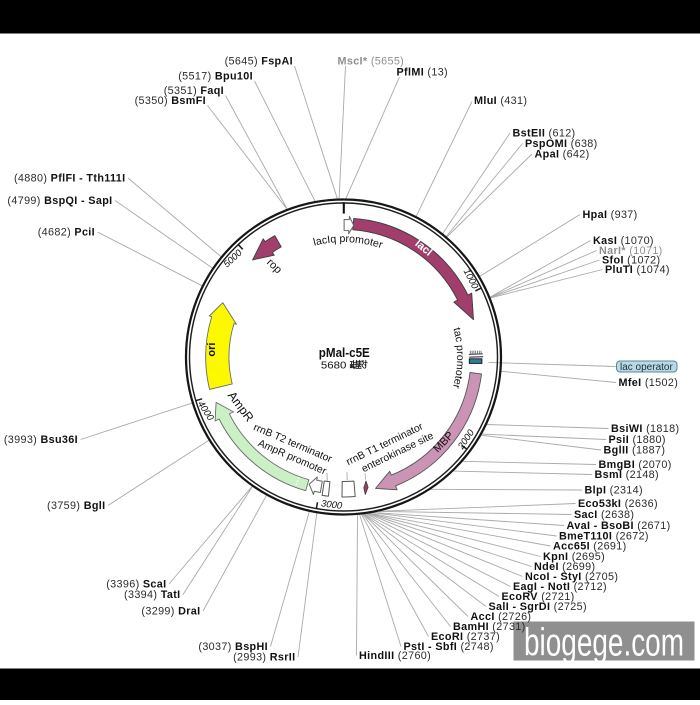 The image size is (700, 705). What do you see at coordinates (604, 643) in the screenshot?
I see `svg-text: biogege.com` at bounding box center [604, 643].